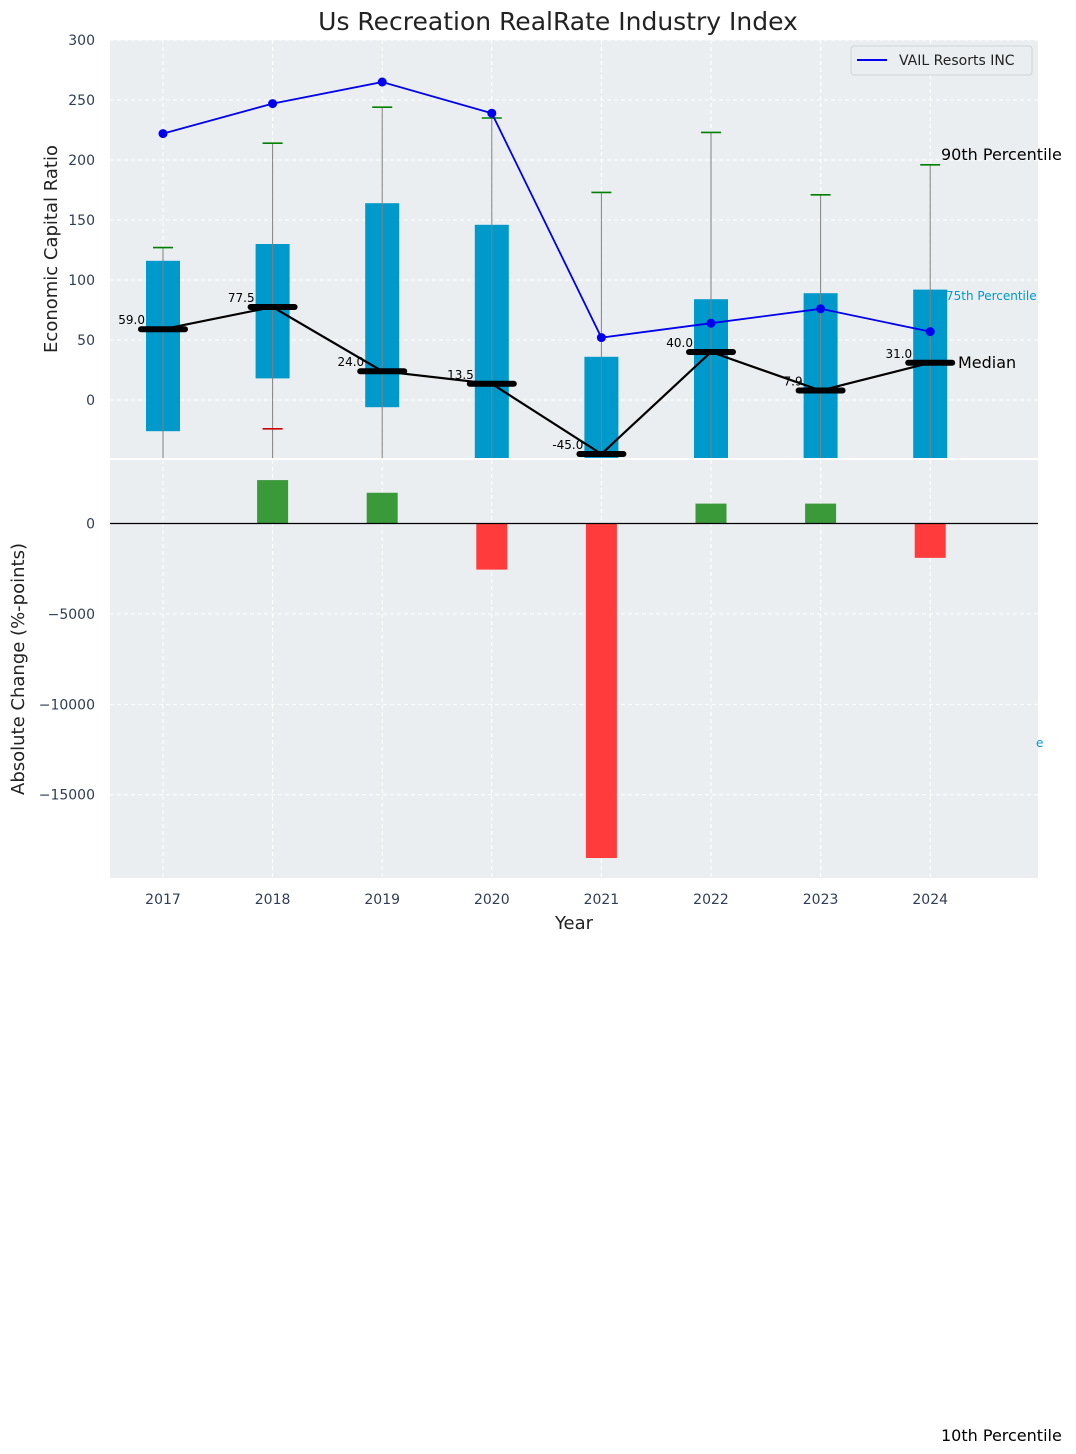  I want to click on median-label-2018: 77.5, so click(241, 298).